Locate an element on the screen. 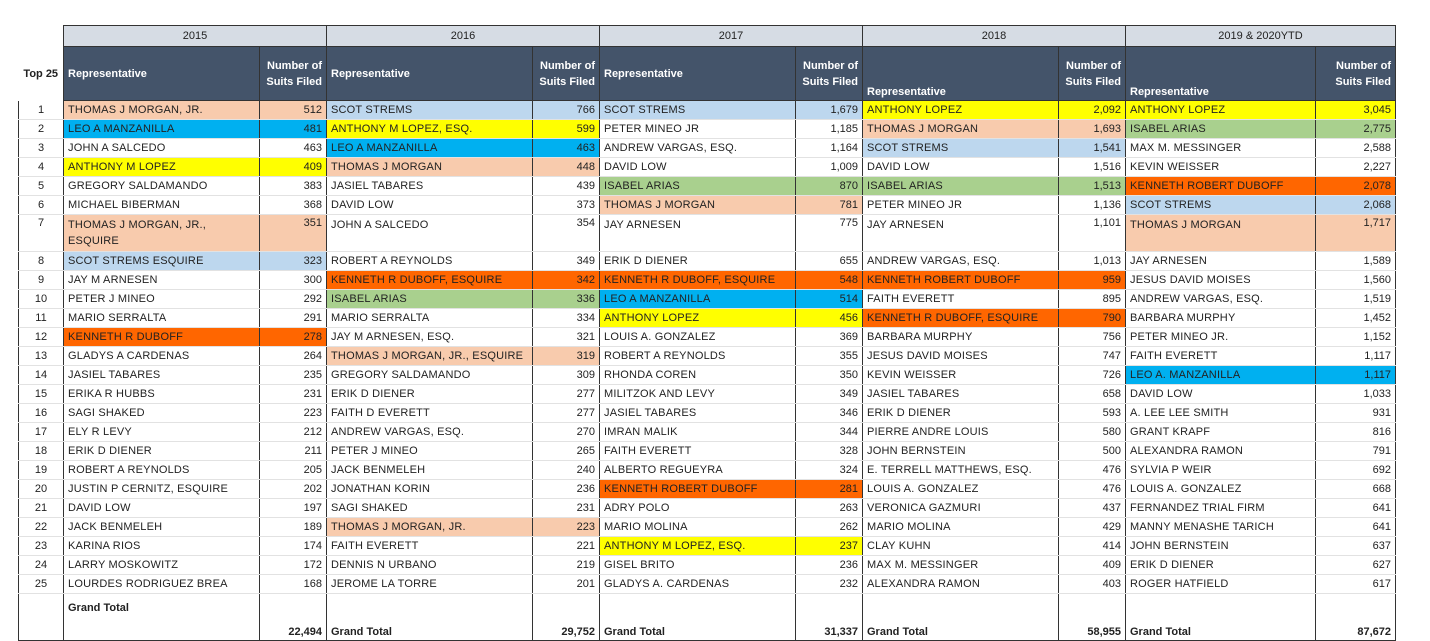  representative-cell: KARINA RIOS is located at coordinates (161, 546).